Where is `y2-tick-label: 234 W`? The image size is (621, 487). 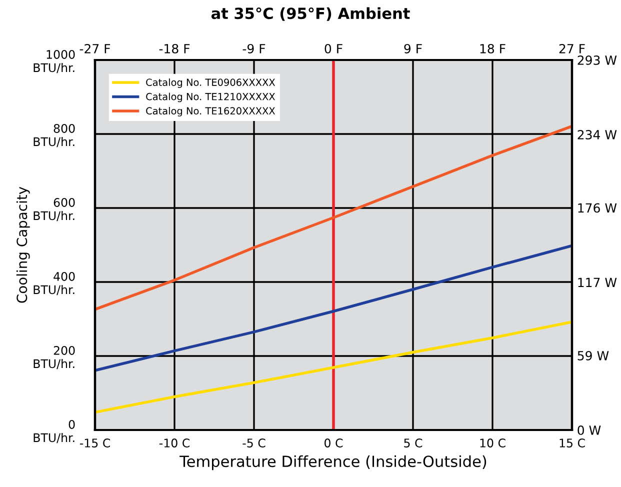
y2-tick-label: 234 W is located at coordinates (597, 135).